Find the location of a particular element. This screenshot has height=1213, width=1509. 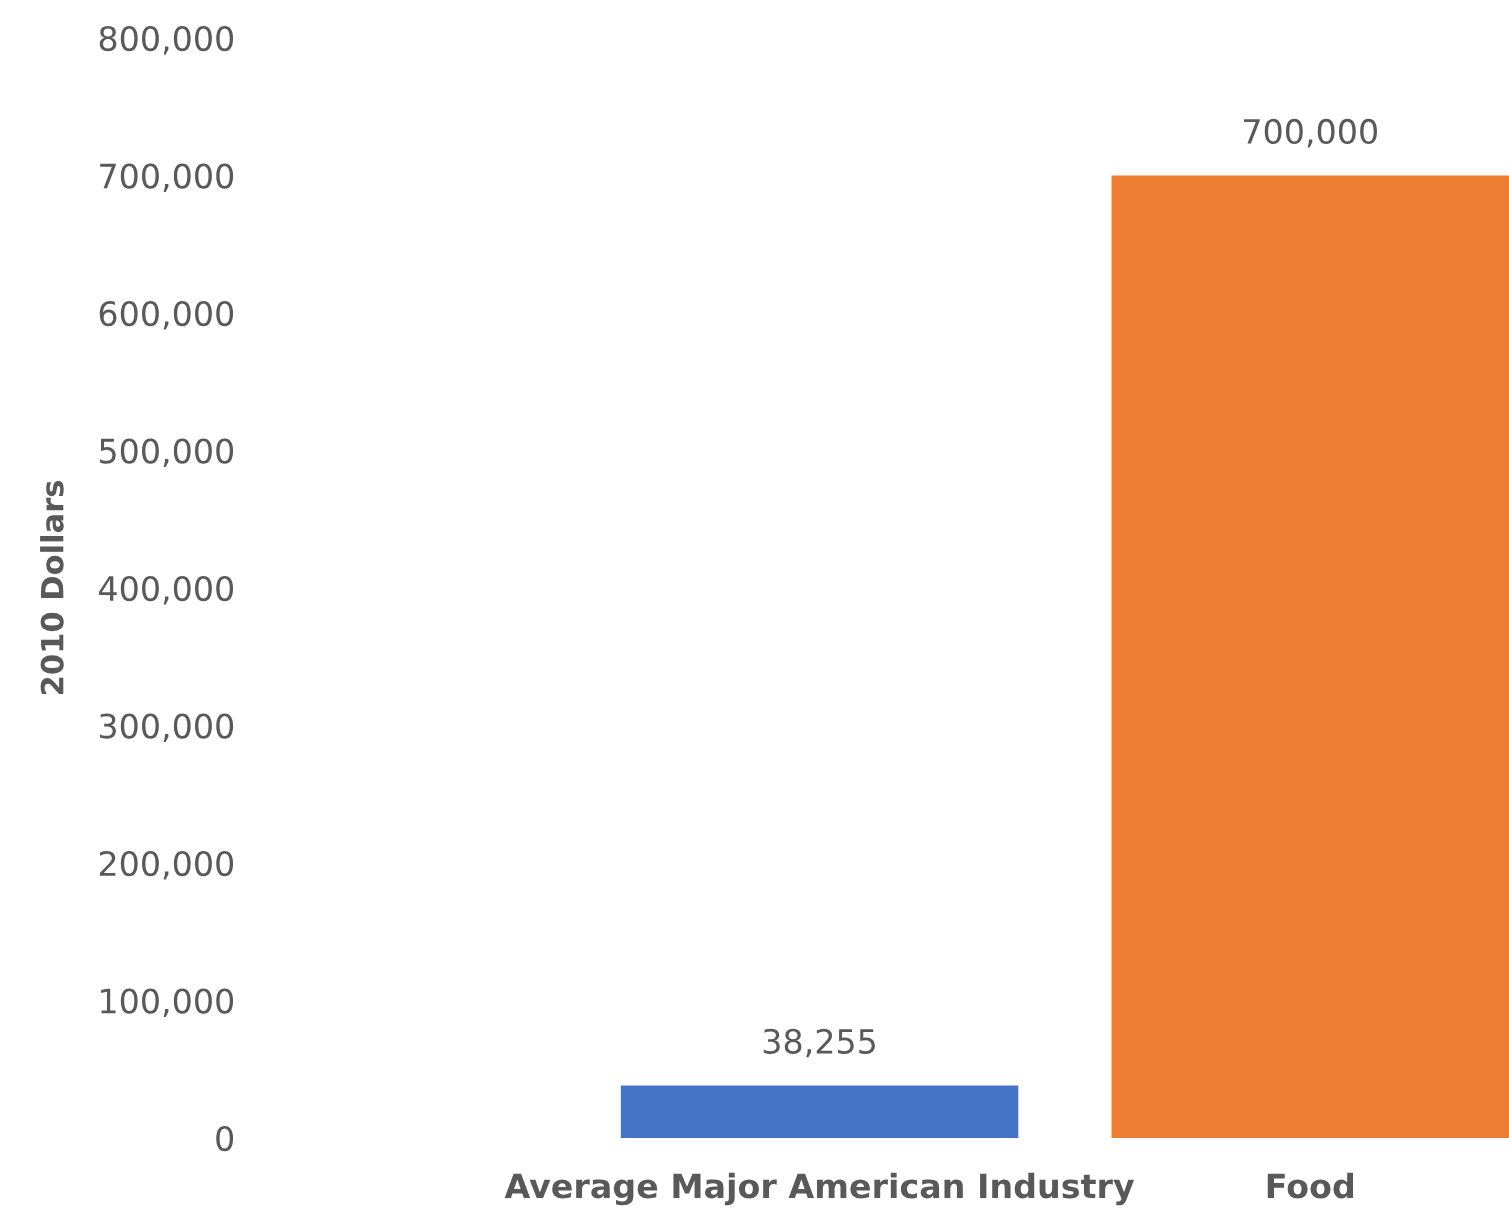

y-tick-label: 200,000 is located at coordinates (166, 865).